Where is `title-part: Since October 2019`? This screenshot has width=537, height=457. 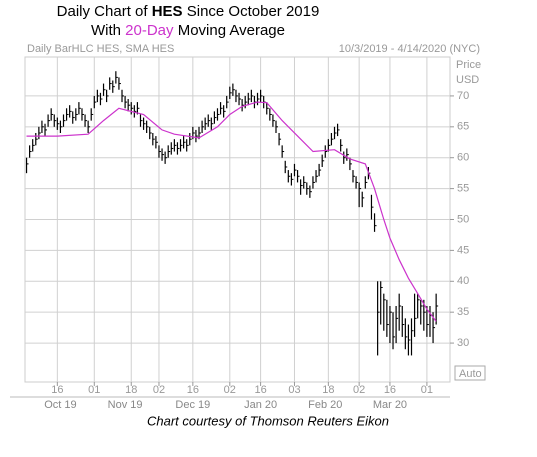
title-part: Since October 2019 is located at coordinates (251, 11).